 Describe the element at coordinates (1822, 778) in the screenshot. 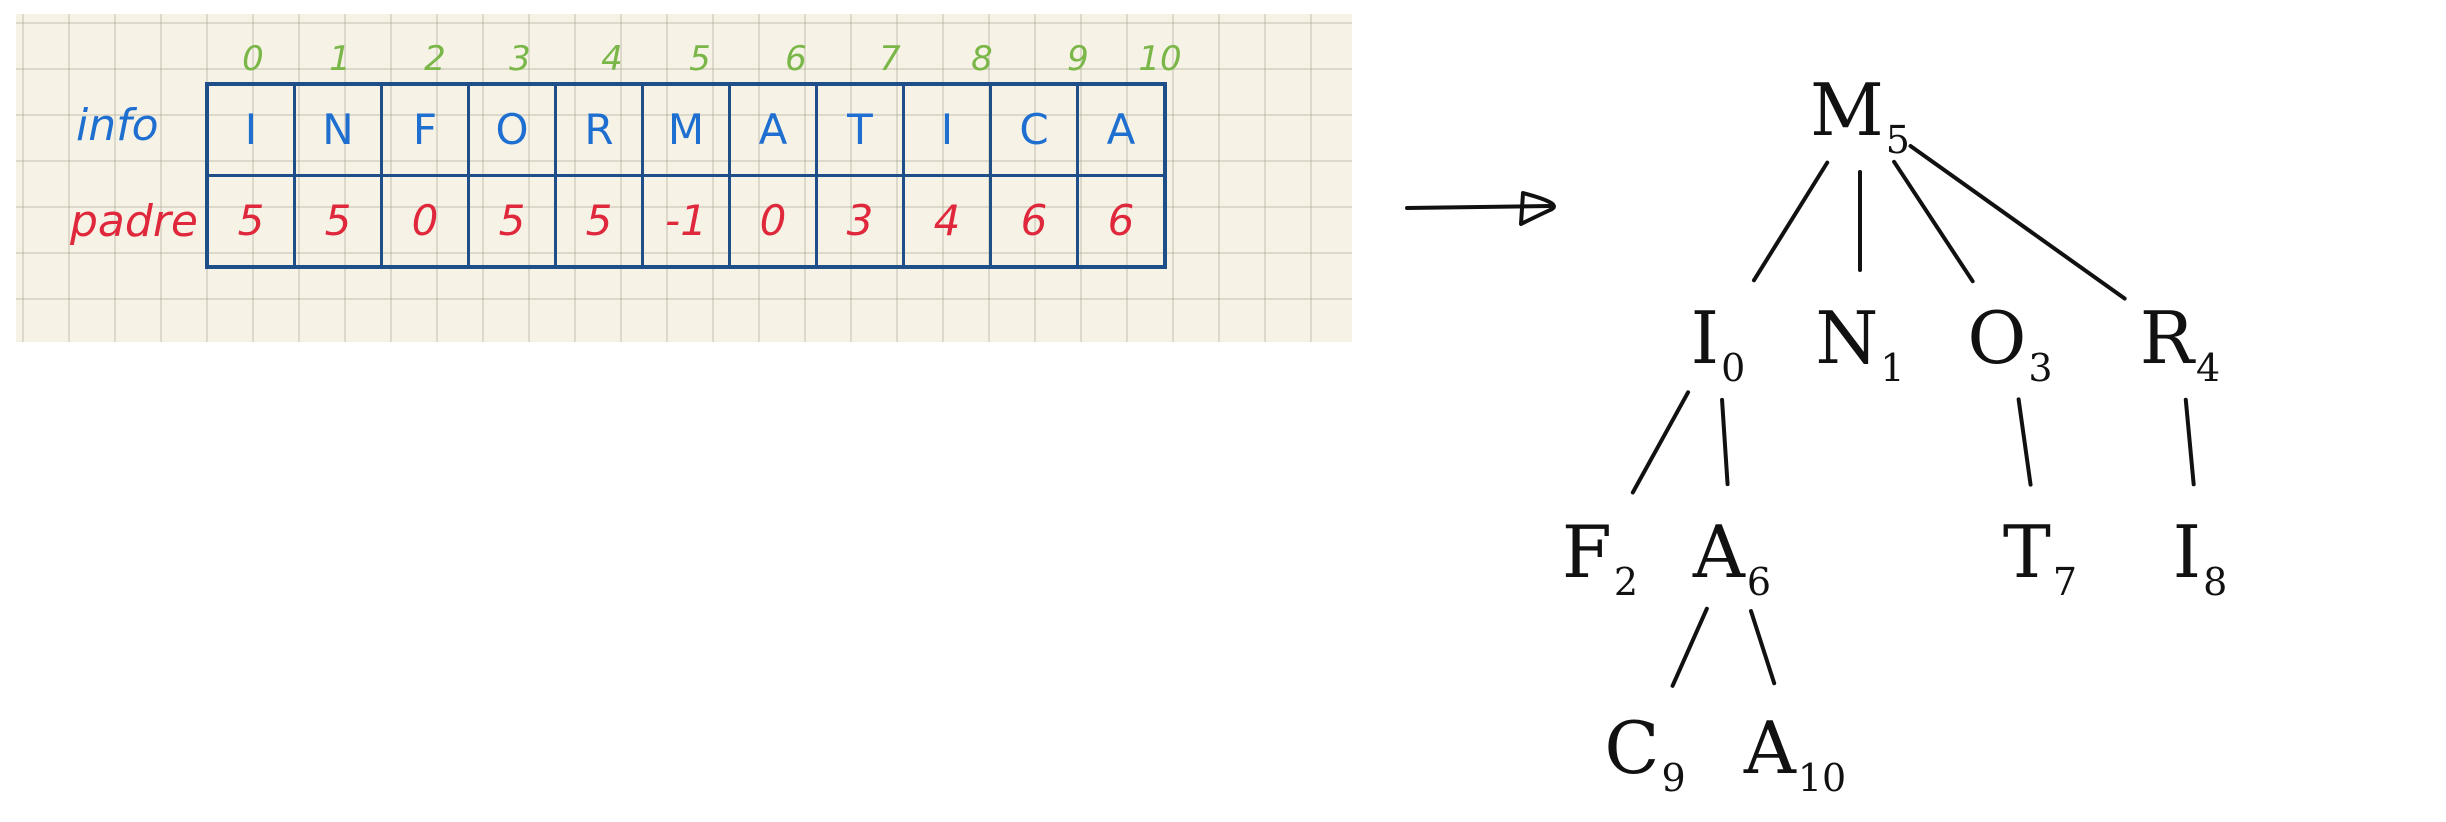

I see `tree-node-index: 10` at that location.